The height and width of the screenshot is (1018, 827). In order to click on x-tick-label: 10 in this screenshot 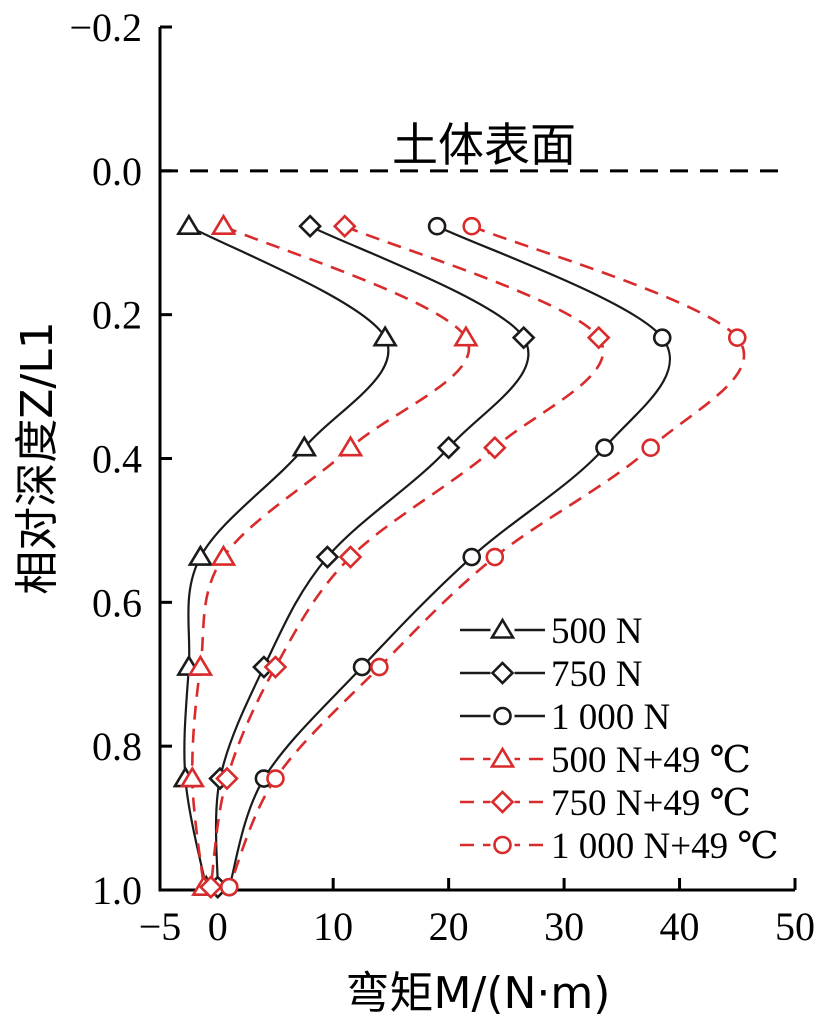, I will do `click(333, 926)`.